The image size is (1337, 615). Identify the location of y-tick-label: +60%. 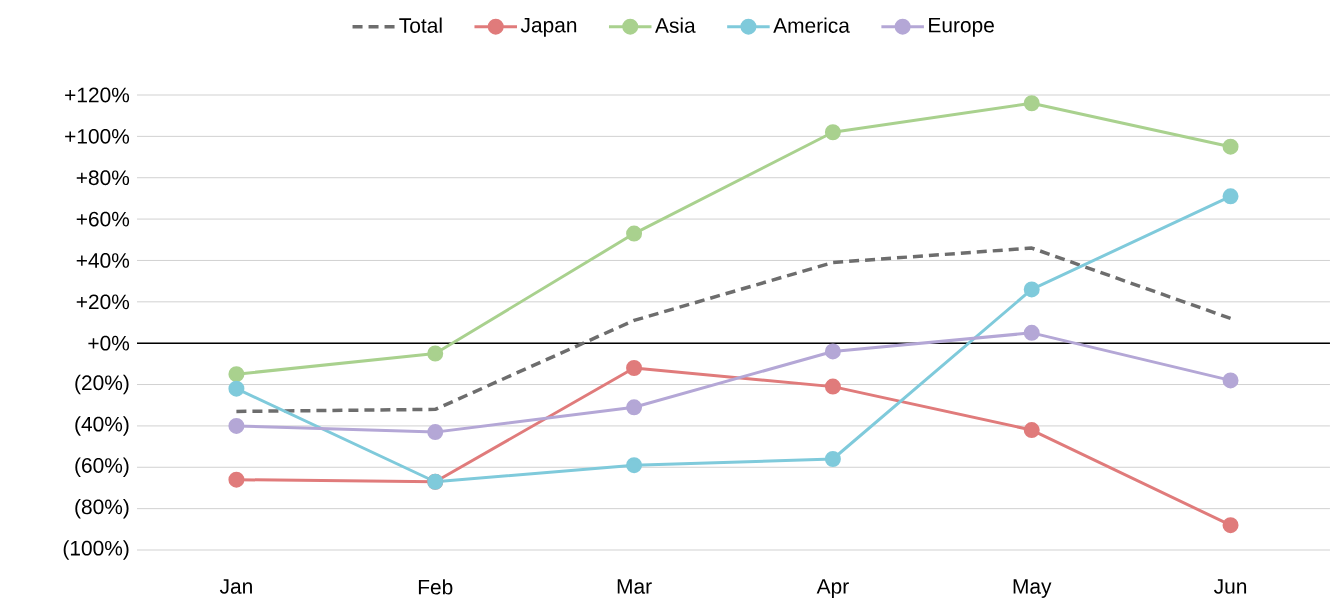
(103, 219).